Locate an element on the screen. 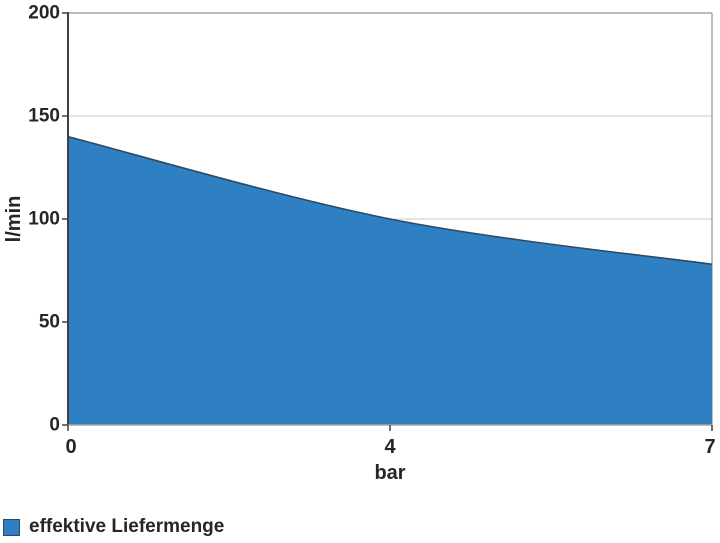  x-tick-label-0: 0 is located at coordinates (70, 447).